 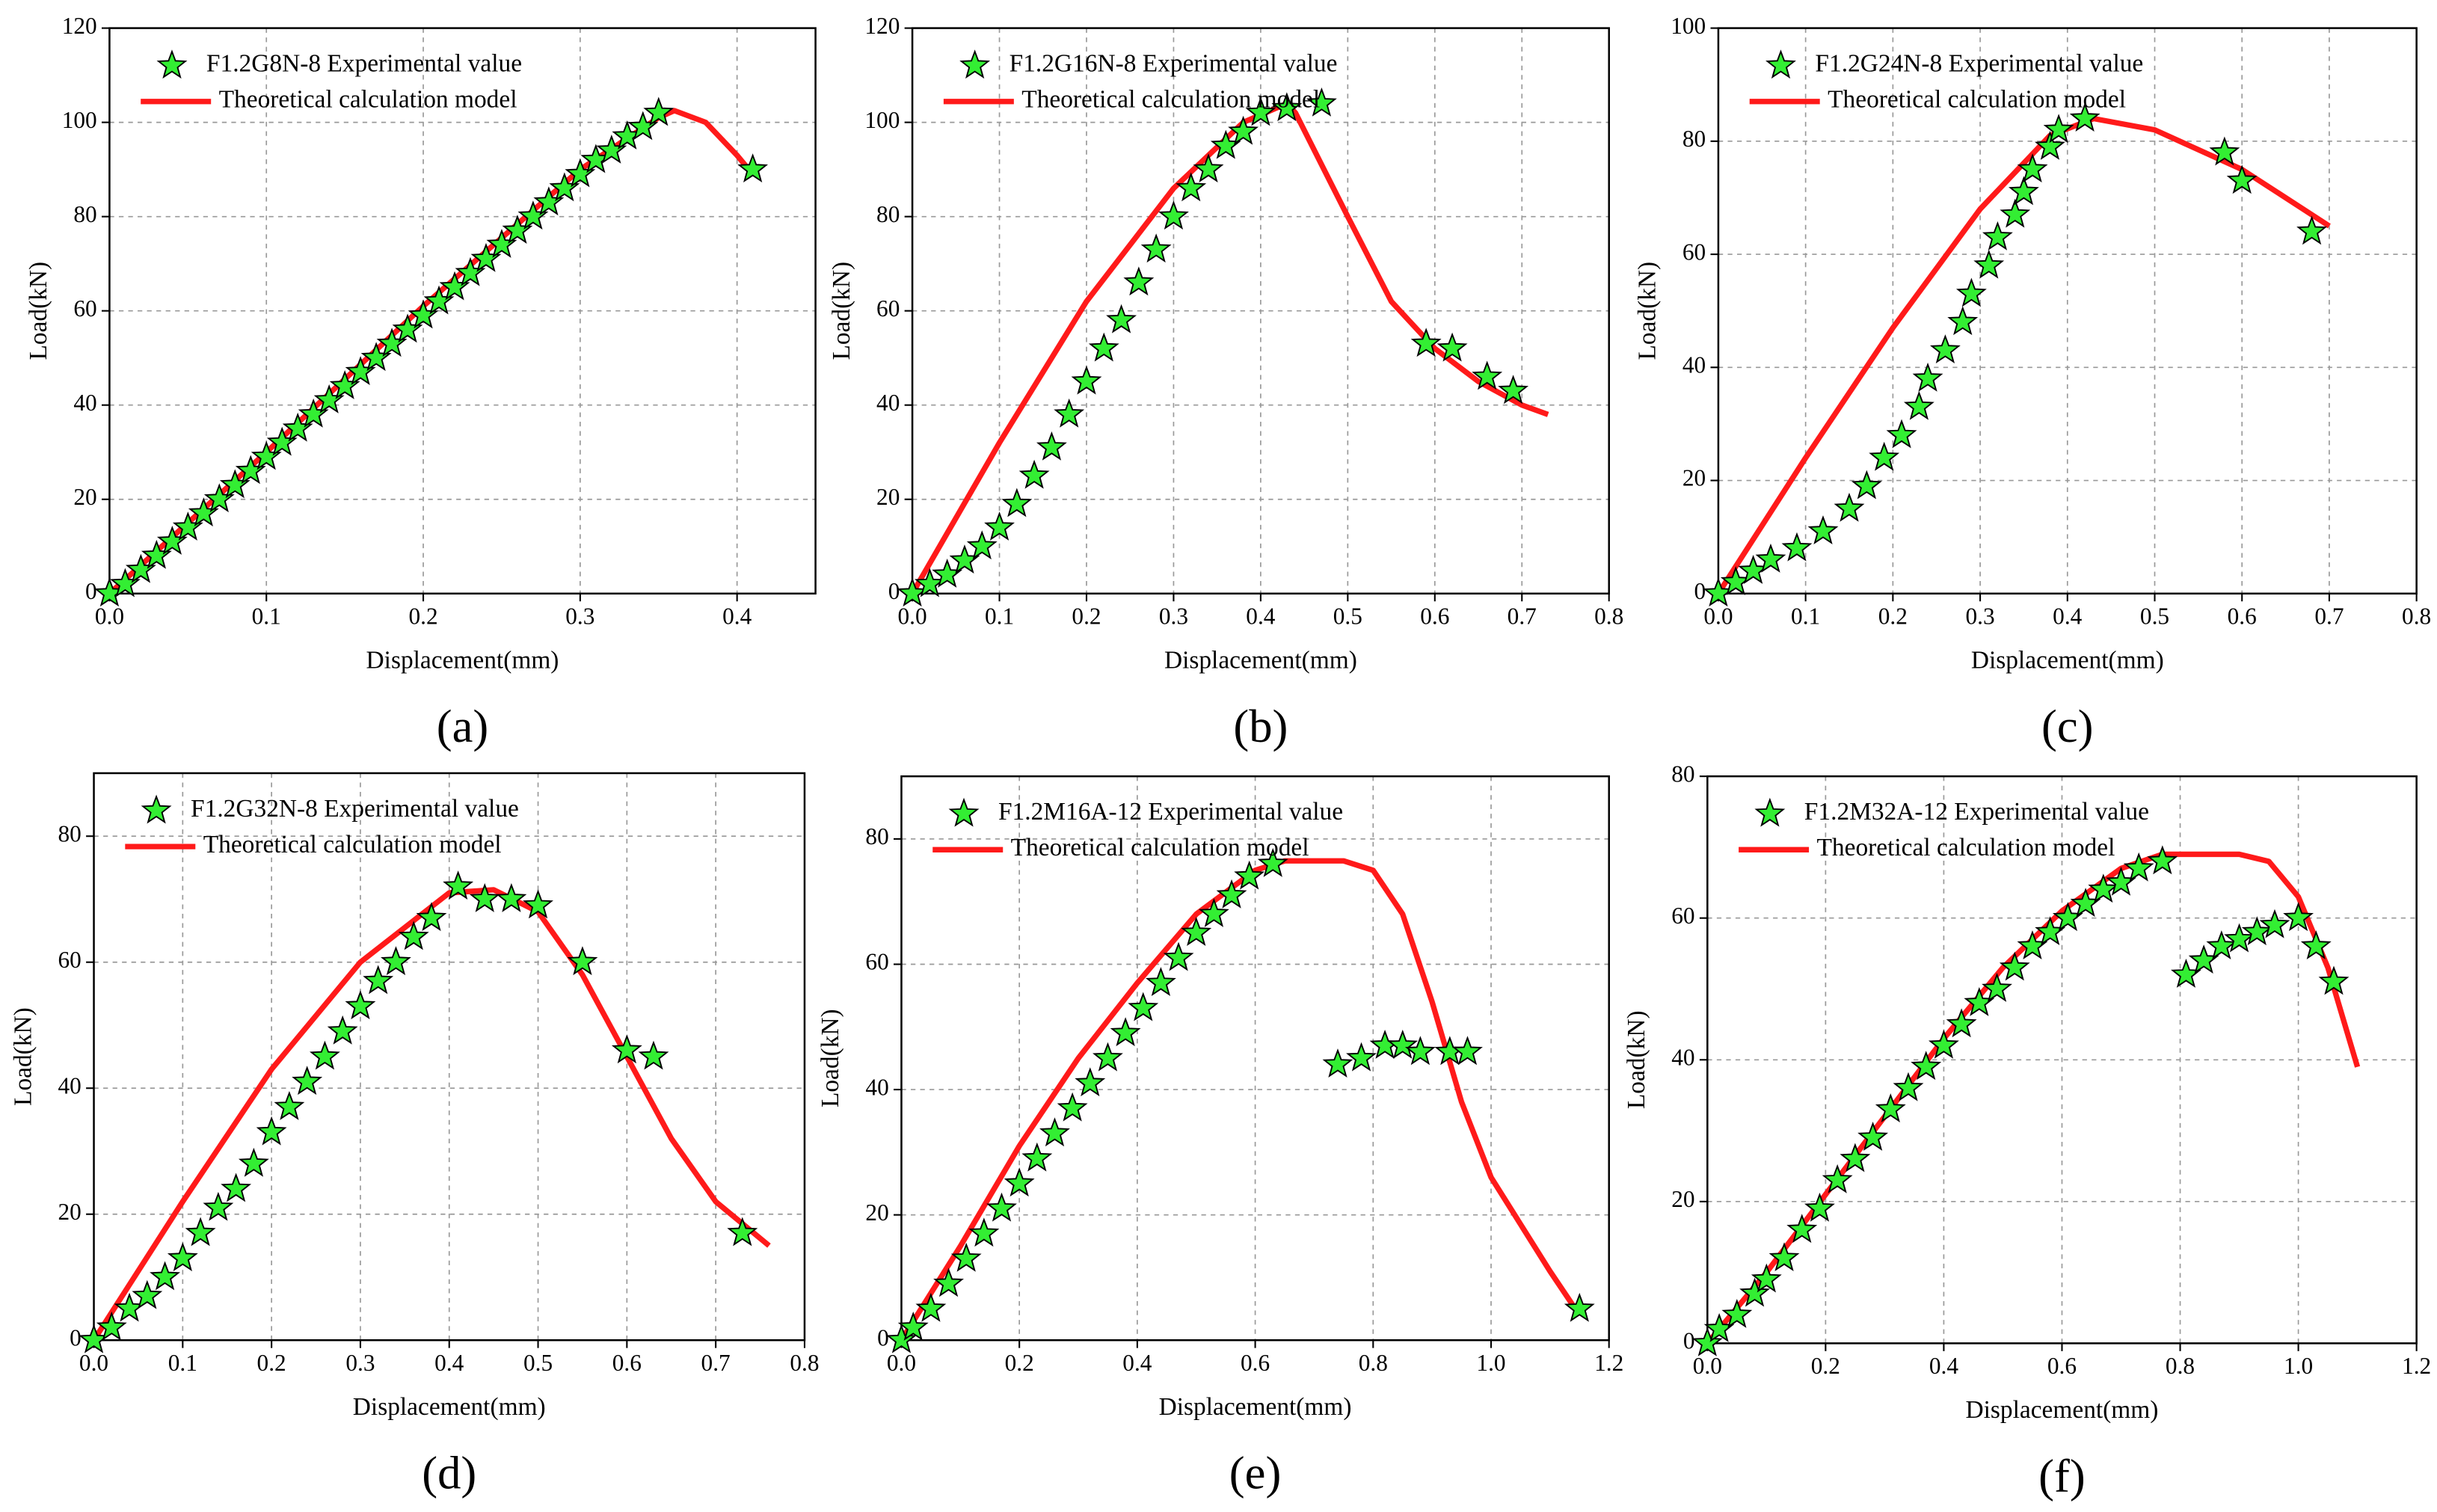 I want to click on theory-line, so click(x=1240, y=1100).